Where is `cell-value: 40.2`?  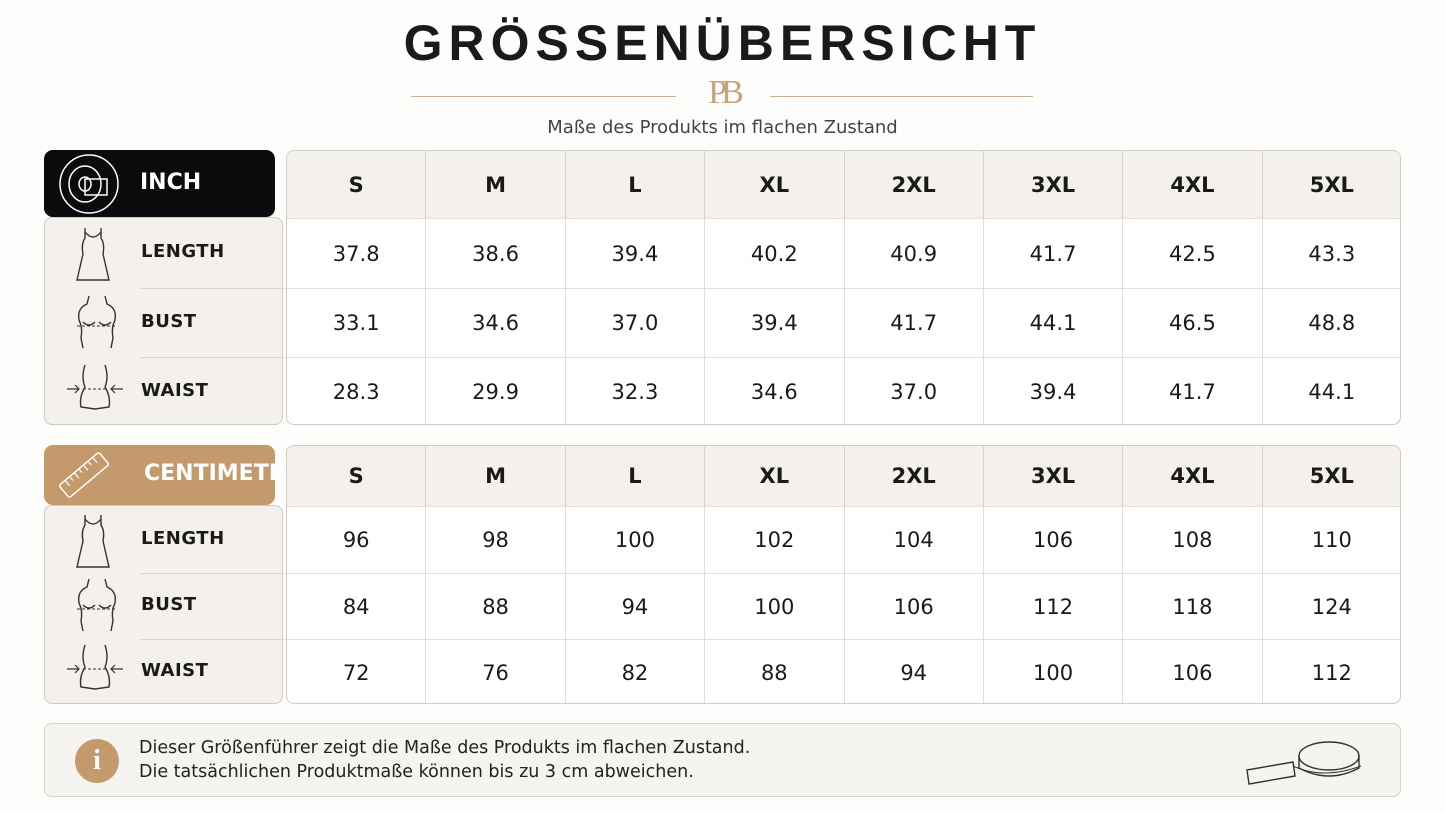
cell-value: 40.2 is located at coordinates (775, 253).